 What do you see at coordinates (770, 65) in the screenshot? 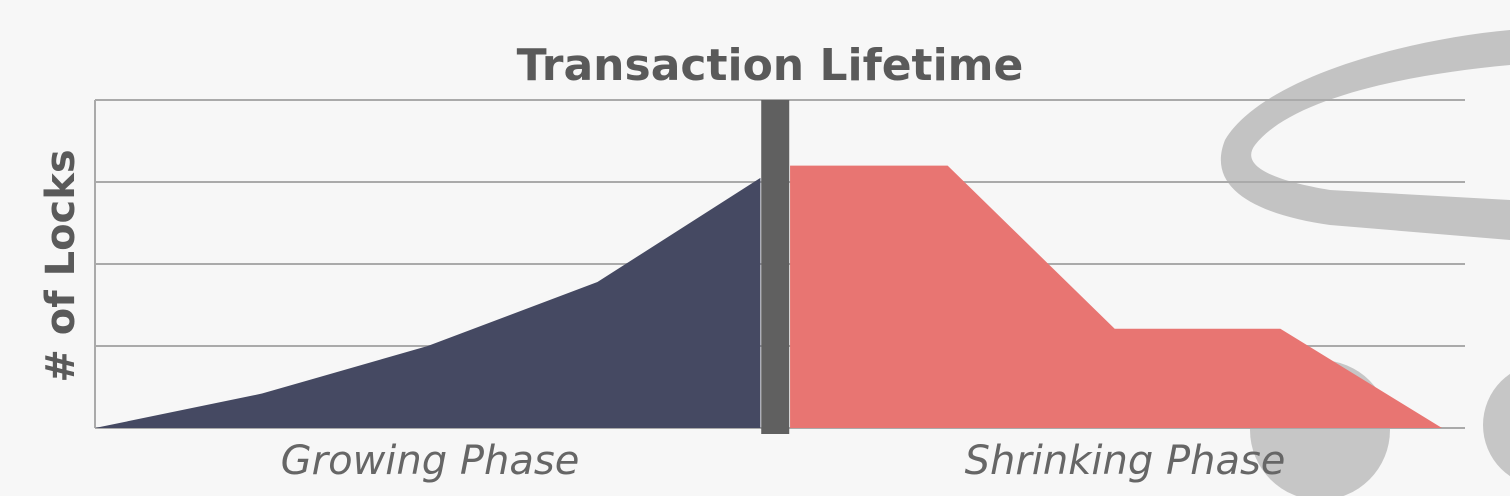
I see `chart-title: Transaction Lifetime` at bounding box center [770, 65].